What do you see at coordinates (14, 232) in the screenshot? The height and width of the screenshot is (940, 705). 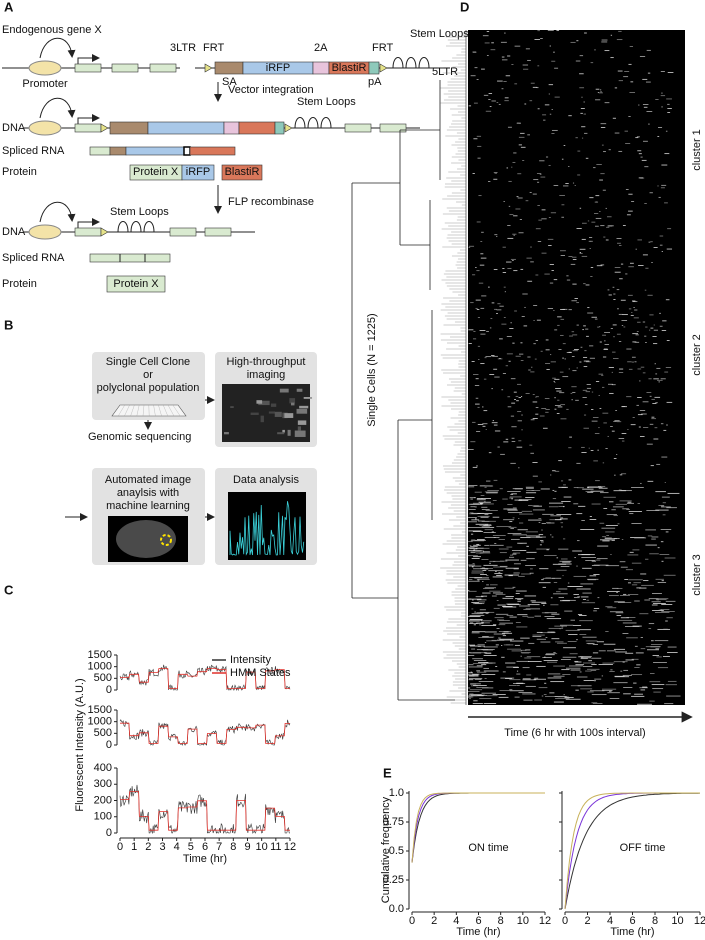 I see `label: DNA` at bounding box center [14, 232].